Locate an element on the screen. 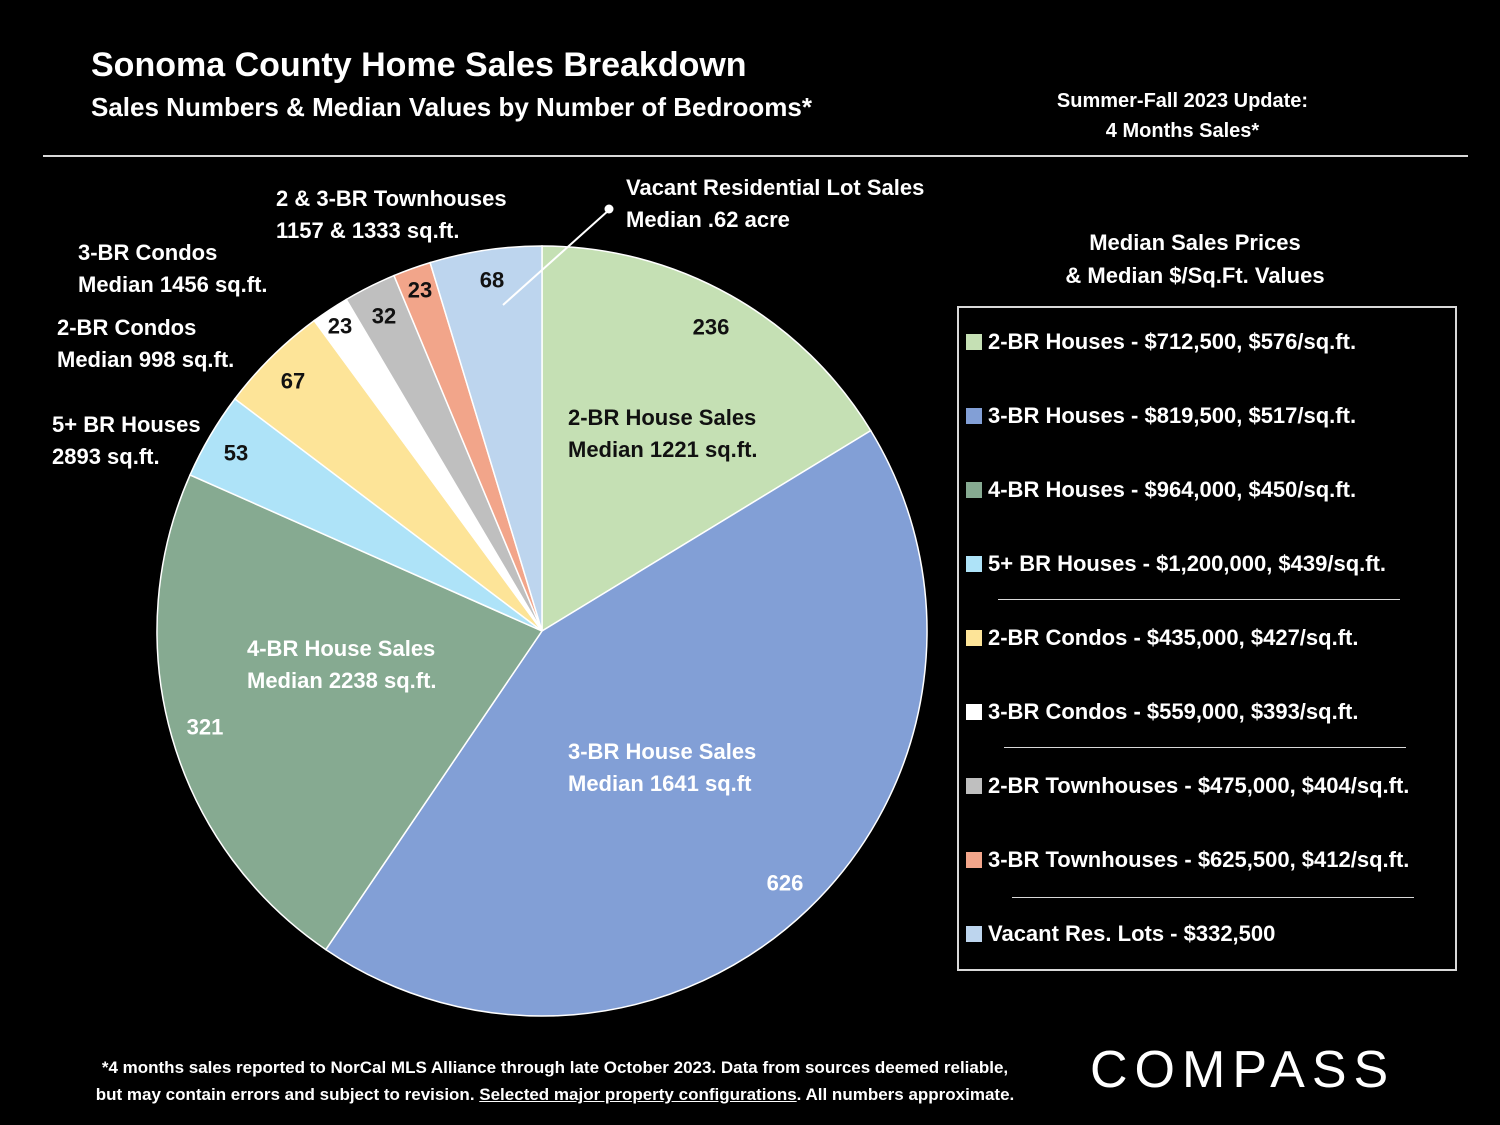 This screenshot has height=1125, width=1500. value-label-3-br-townhouses: 23 is located at coordinates (420, 290).